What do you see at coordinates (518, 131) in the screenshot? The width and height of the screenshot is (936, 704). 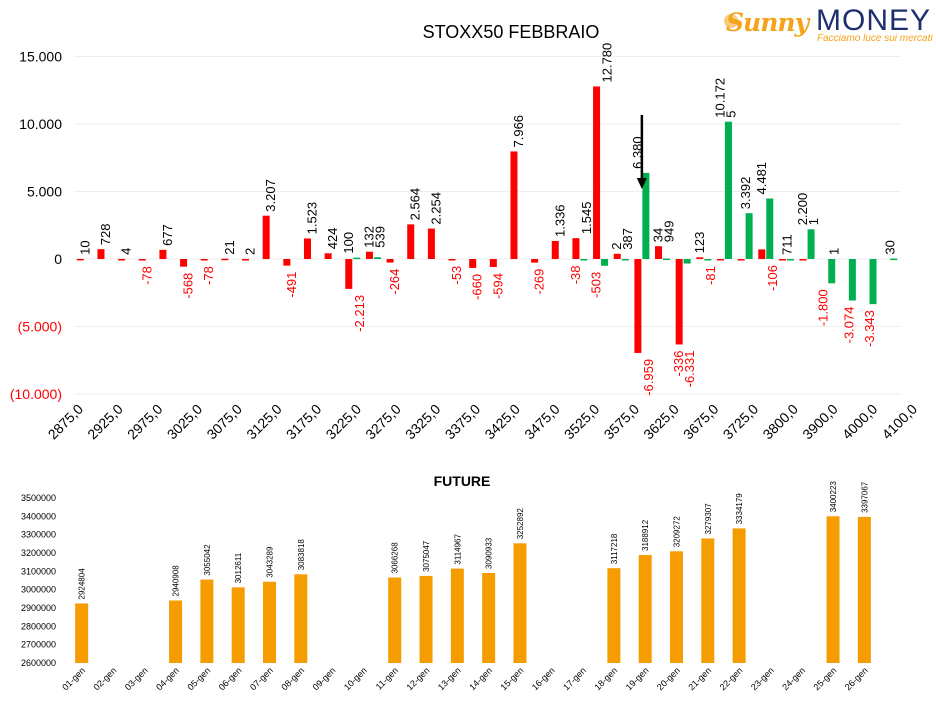 I see `data-label: 7.966` at bounding box center [518, 131].